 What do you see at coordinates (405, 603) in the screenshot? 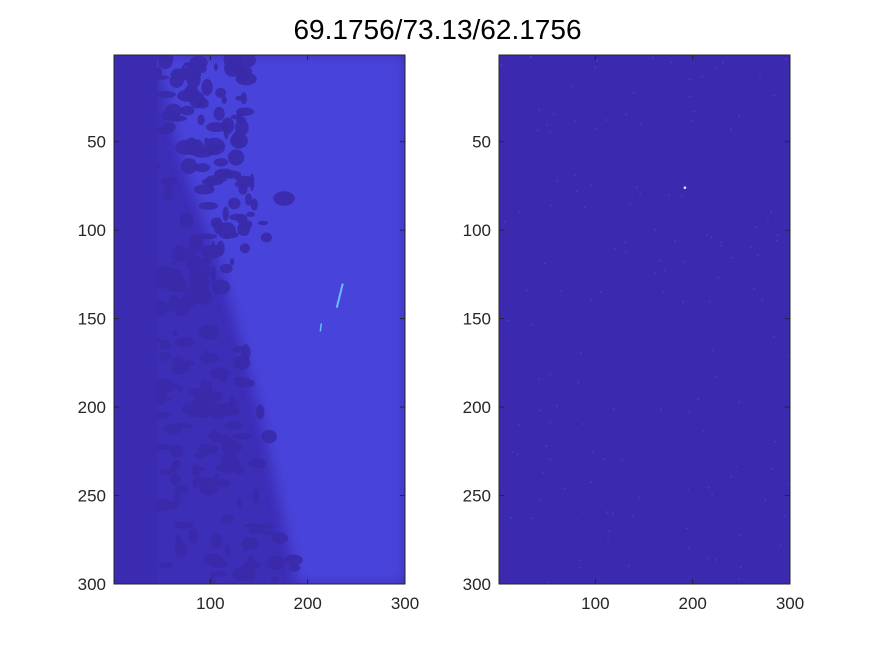
I see `x-tick-label: 300` at bounding box center [405, 603].